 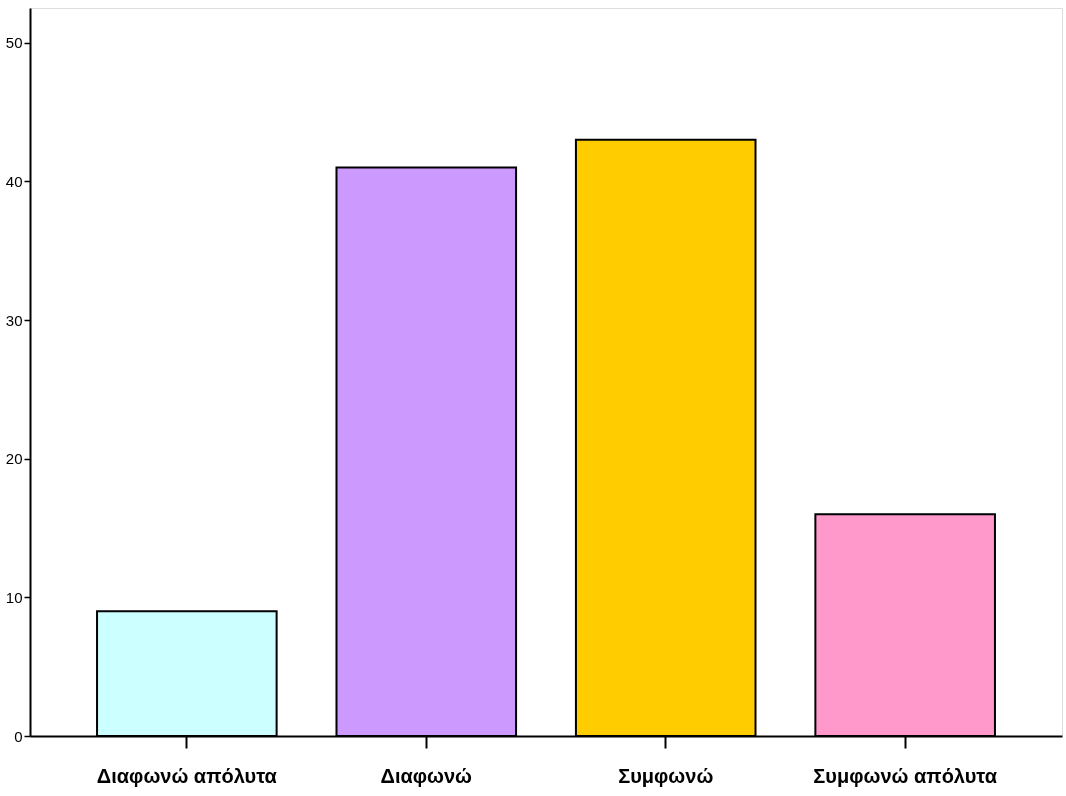 What do you see at coordinates (14, 181) in the screenshot?
I see `y-tick-label: 40` at bounding box center [14, 181].